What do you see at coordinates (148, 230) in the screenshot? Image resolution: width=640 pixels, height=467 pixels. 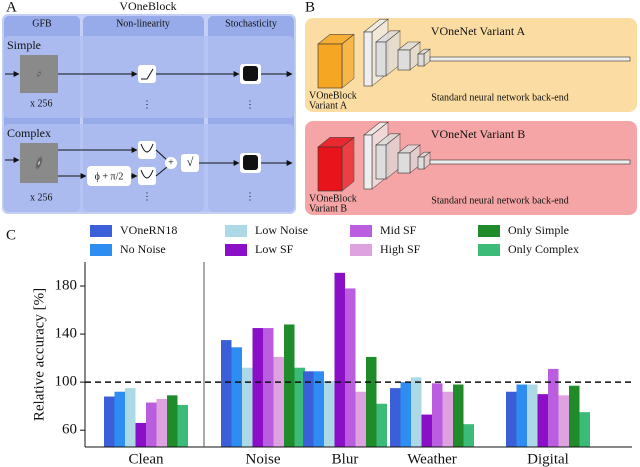 I see `legend-label: VOneRN18` at bounding box center [148, 230].